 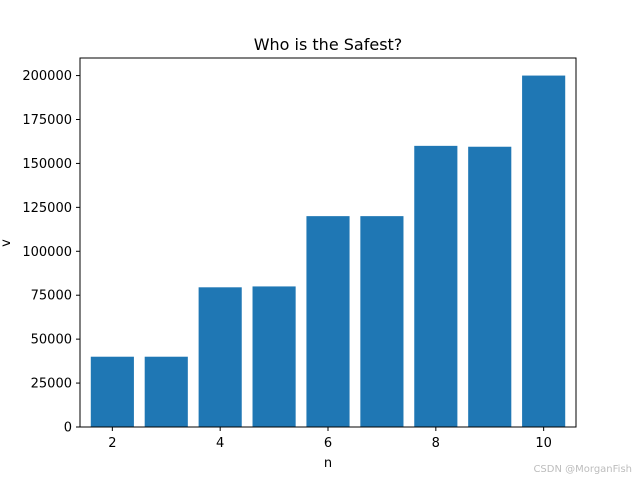 What do you see at coordinates (328, 44) in the screenshot?
I see `chart-title: Who is the Safest?` at bounding box center [328, 44].